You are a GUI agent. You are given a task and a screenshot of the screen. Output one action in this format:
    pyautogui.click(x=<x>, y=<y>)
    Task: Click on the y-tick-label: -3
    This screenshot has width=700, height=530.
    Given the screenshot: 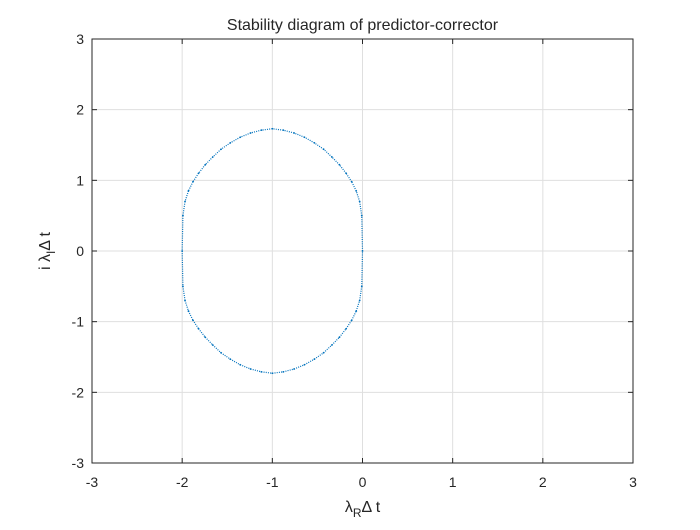 What is the action you would take?
    pyautogui.click(x=78, y=463)
    